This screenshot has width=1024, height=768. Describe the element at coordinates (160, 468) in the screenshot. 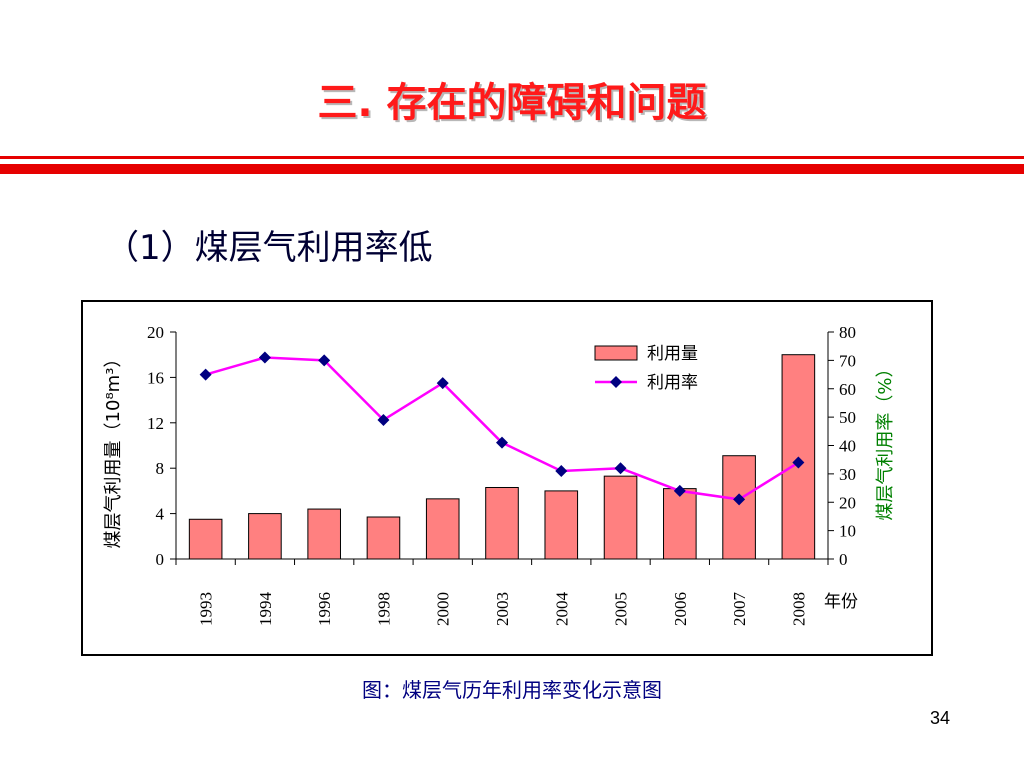

I see `left-tick-label: 8` at that location.